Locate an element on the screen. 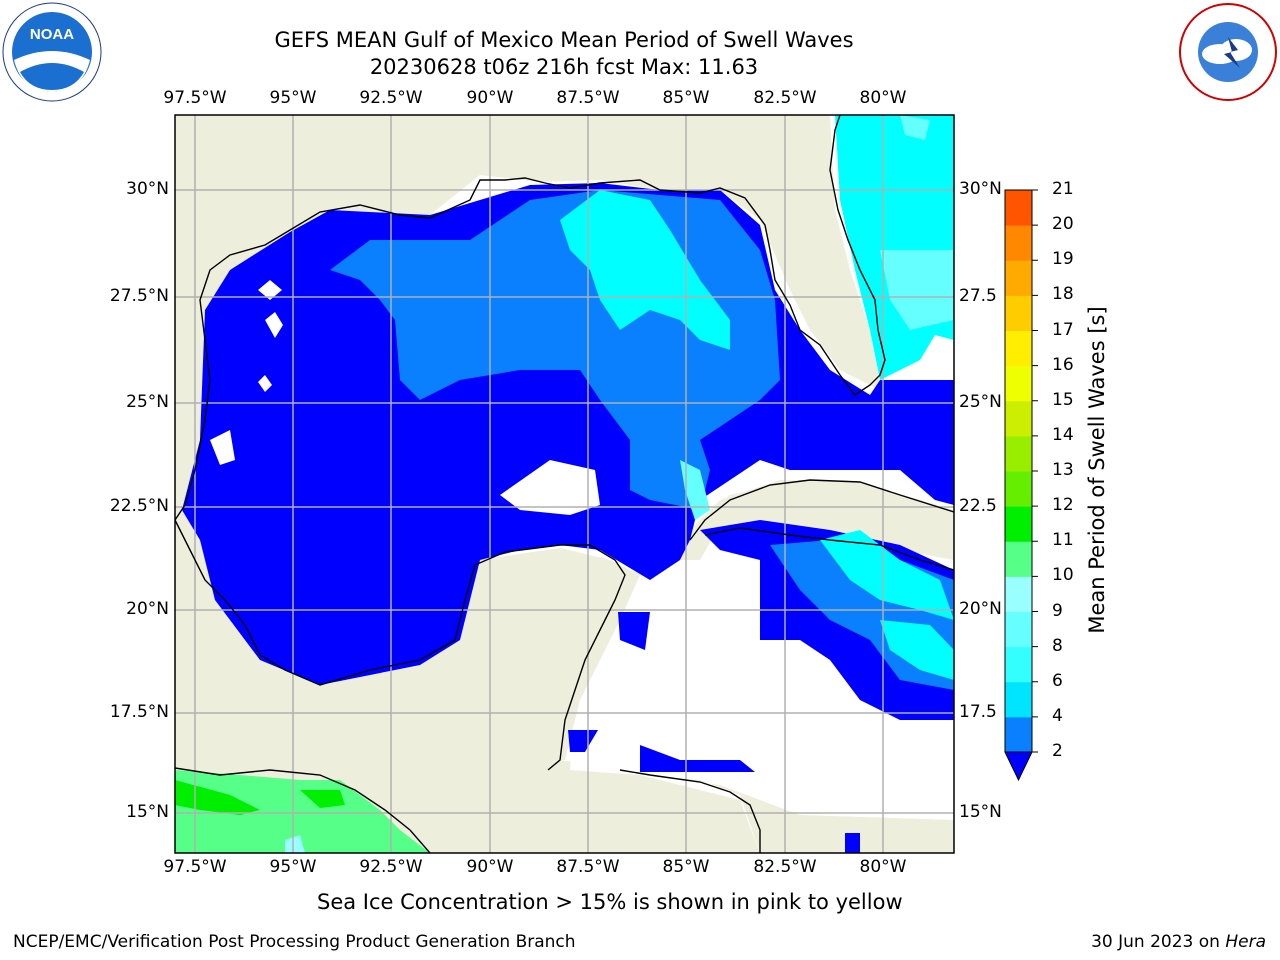  lat-label-right: 25°N is located at coordinates (980, 402).